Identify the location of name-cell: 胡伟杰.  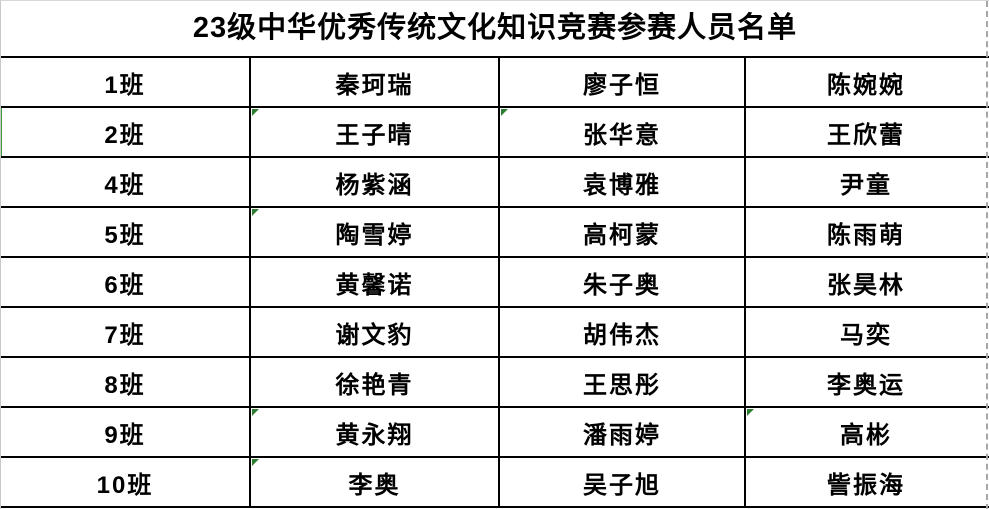
(621, 332).